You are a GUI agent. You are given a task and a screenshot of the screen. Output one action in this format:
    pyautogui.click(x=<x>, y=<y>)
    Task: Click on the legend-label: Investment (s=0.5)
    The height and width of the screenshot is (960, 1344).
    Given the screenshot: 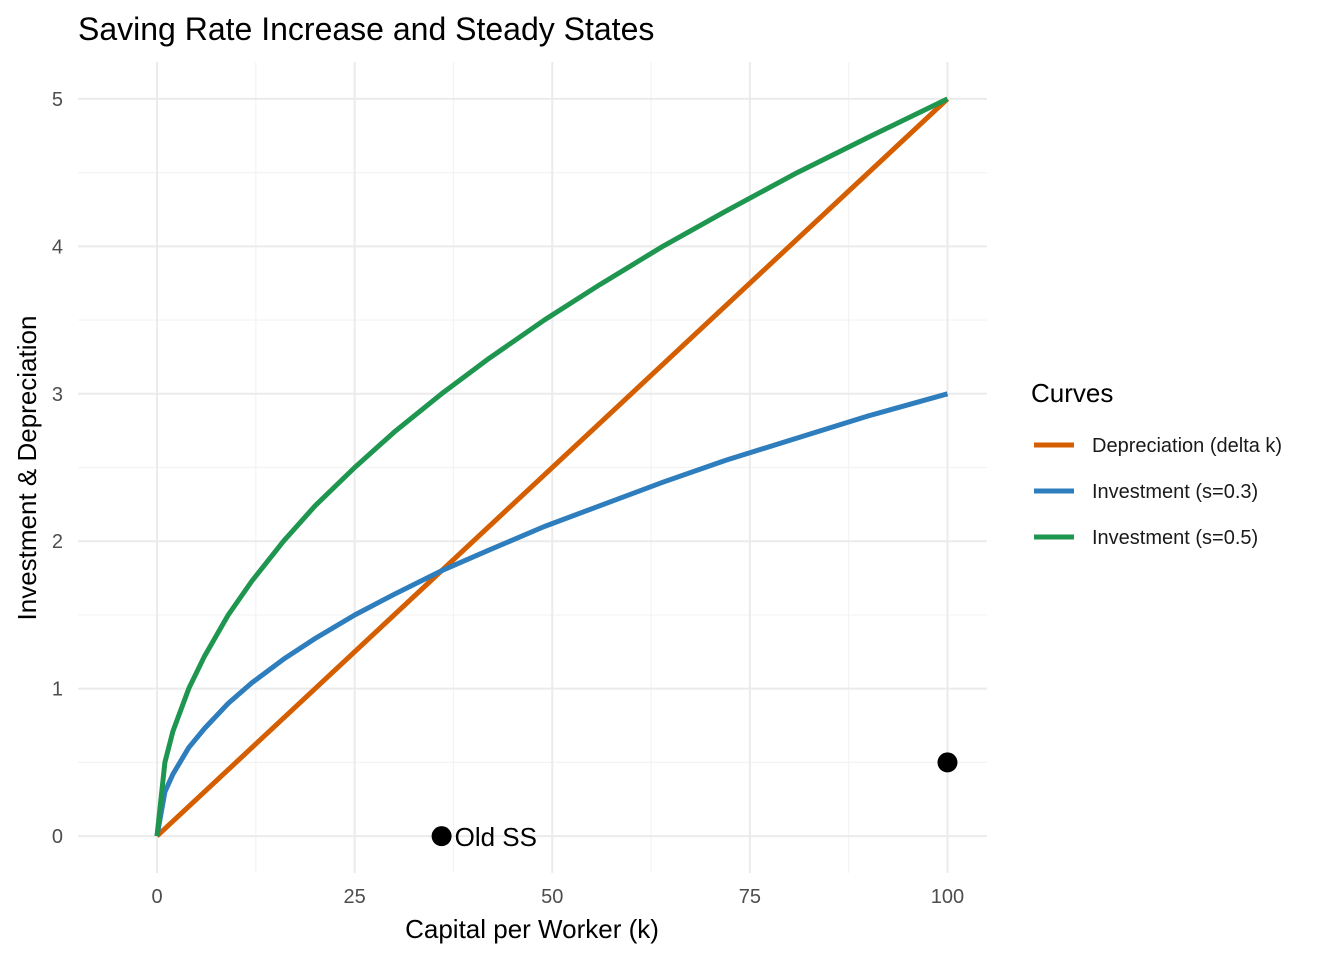 What is the action you would take?
    pyautogui.click(x=1175, y=538)
    